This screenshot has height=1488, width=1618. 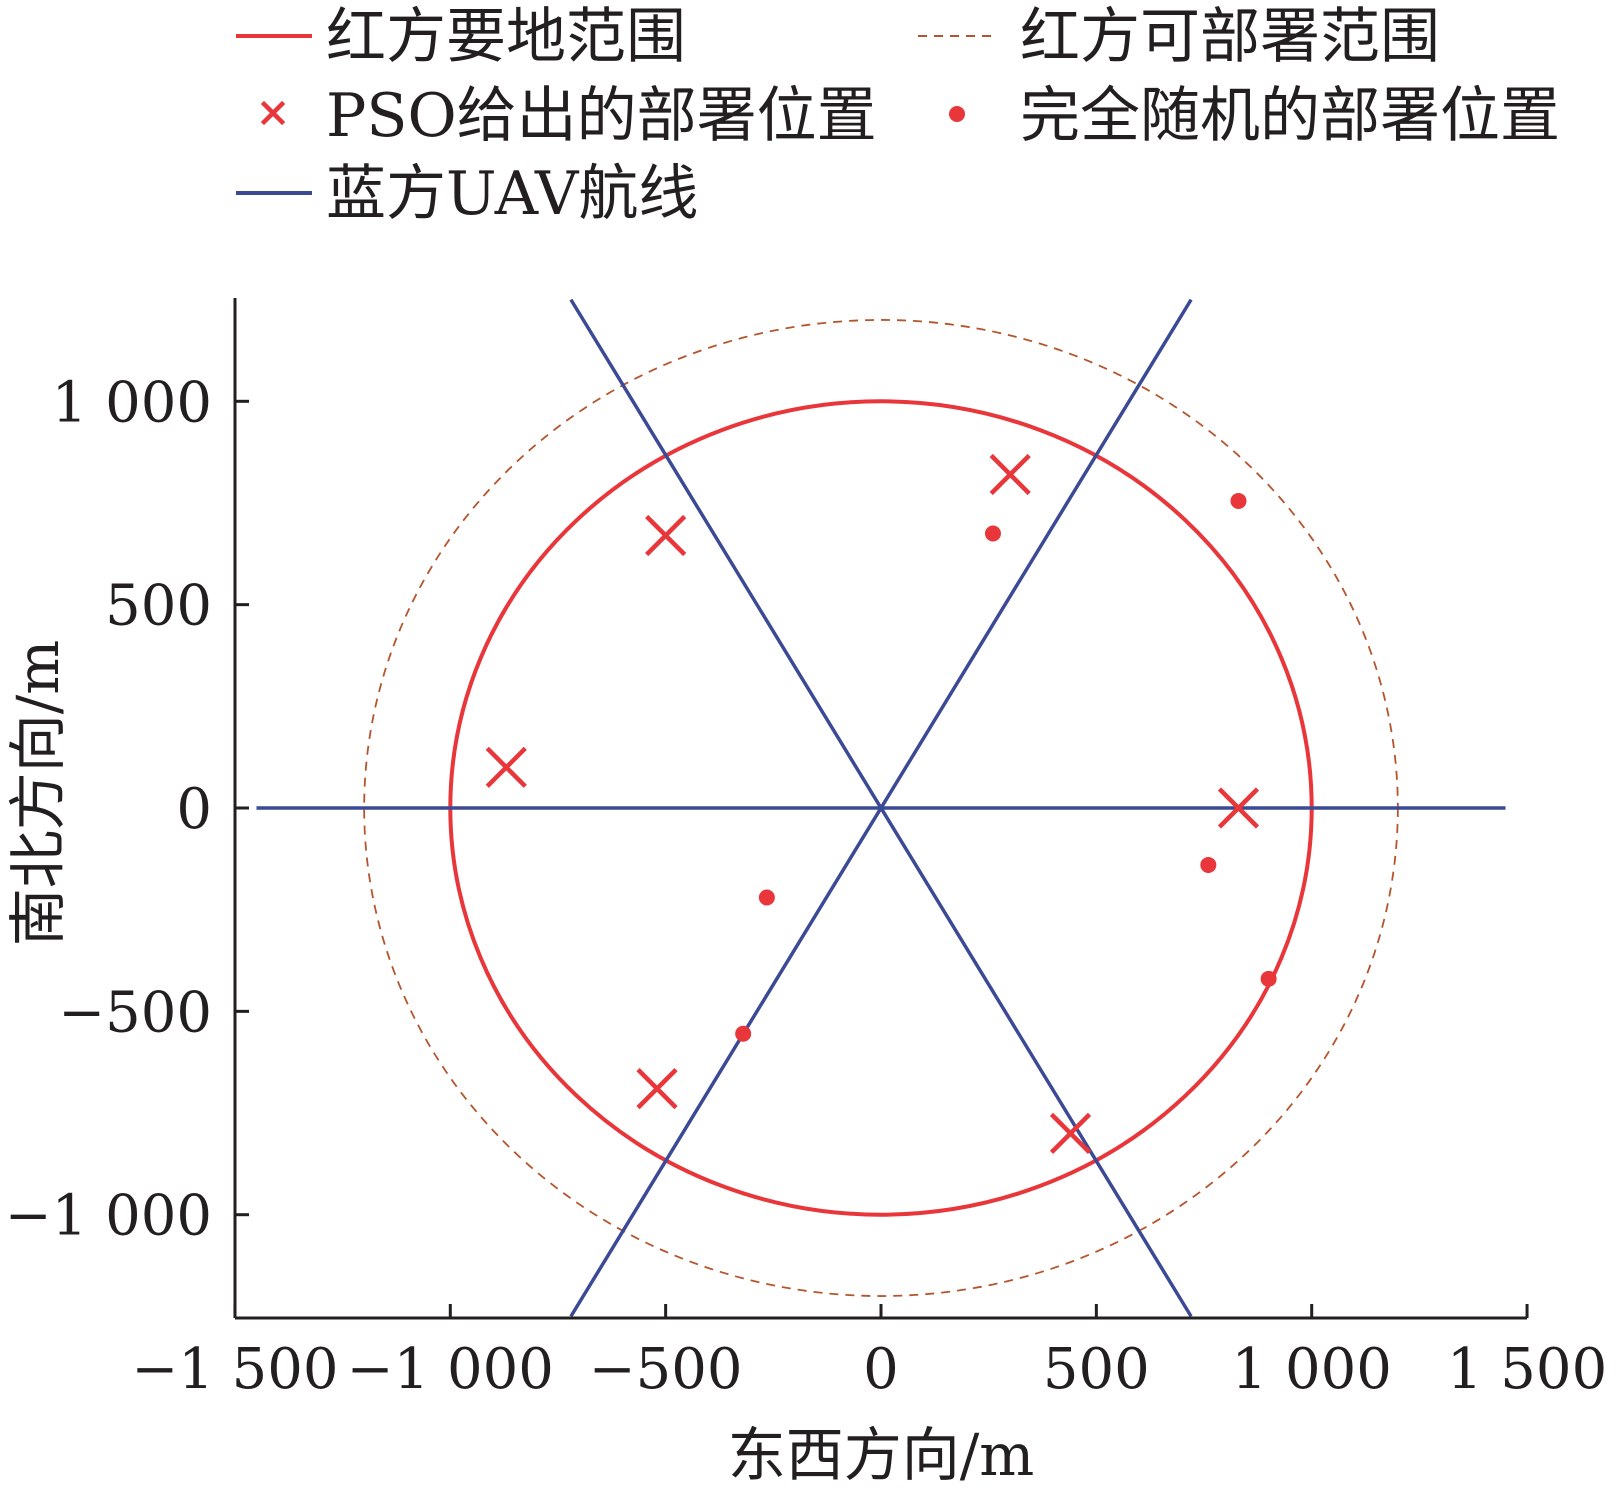 What do you see at coordinates (1312, 1369) in the screenshot?
I see `x-tick-label-5: 1 000` at bounding box center [1312, 1369].